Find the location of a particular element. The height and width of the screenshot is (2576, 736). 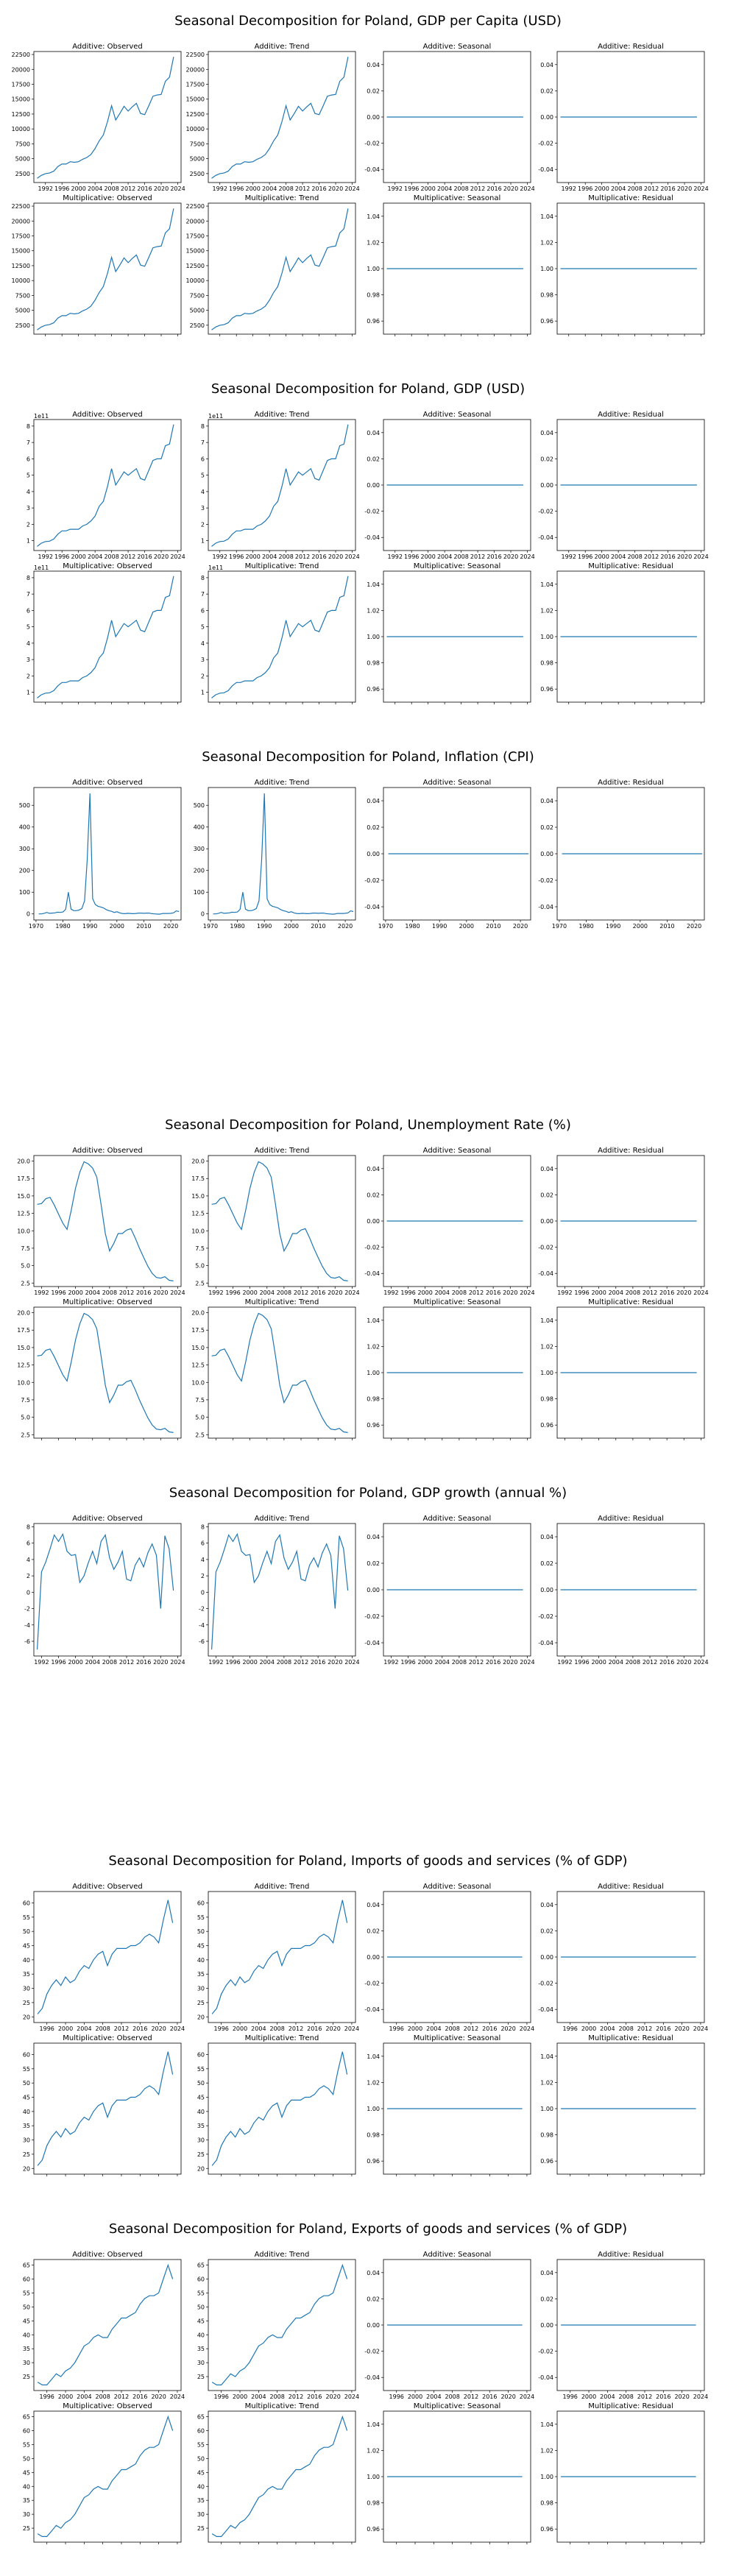

y-tick-label: 7.5 is located at coordinates (25, 1400).